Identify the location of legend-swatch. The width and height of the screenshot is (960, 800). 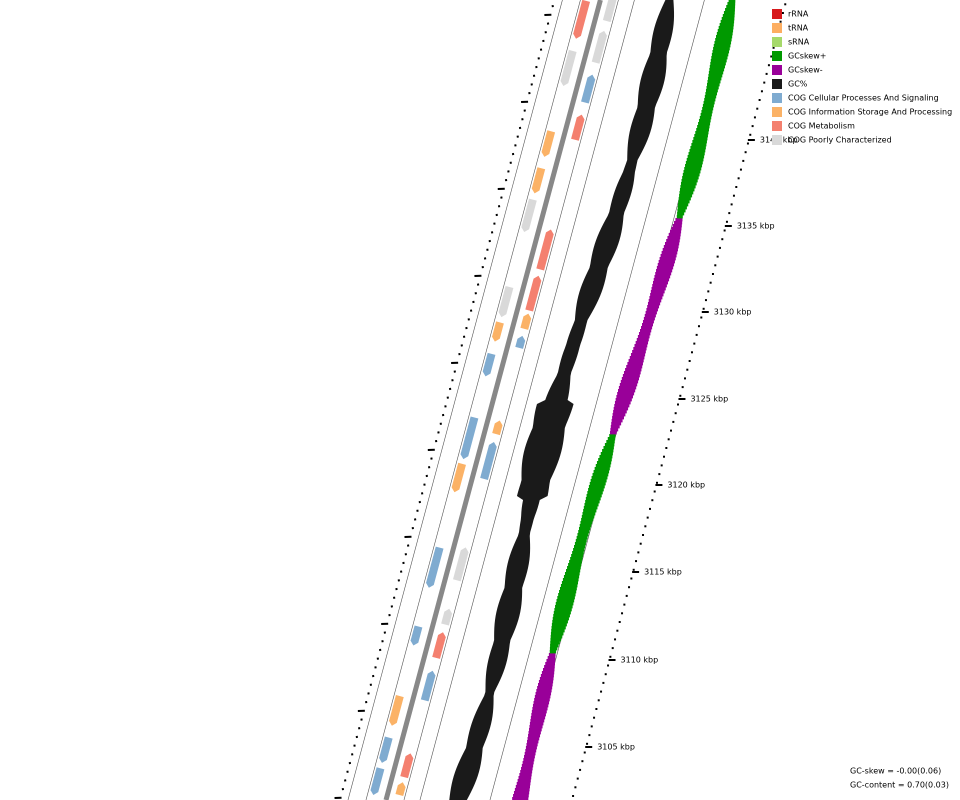
(777, 70).